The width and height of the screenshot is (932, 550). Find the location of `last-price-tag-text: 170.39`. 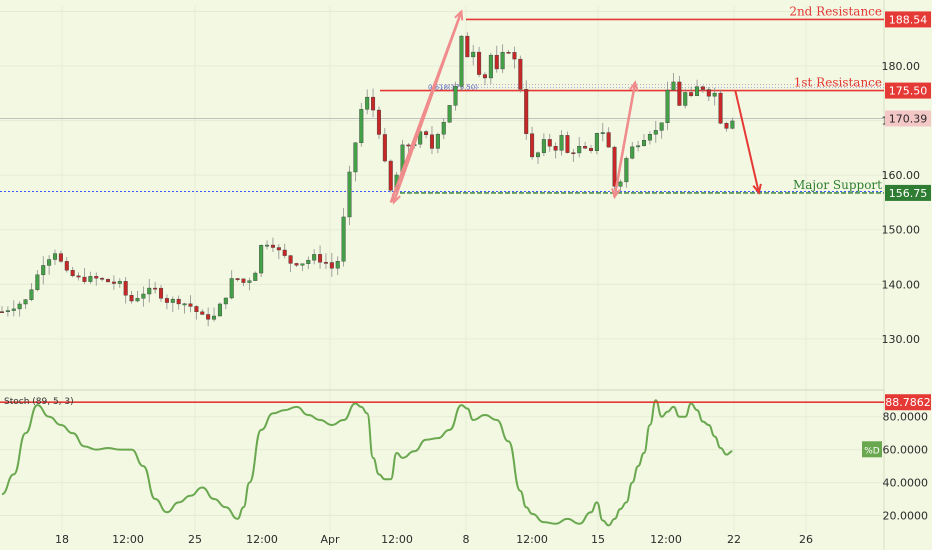

last-price-tag-text: 170.39 is located at coordinates (908, 118).